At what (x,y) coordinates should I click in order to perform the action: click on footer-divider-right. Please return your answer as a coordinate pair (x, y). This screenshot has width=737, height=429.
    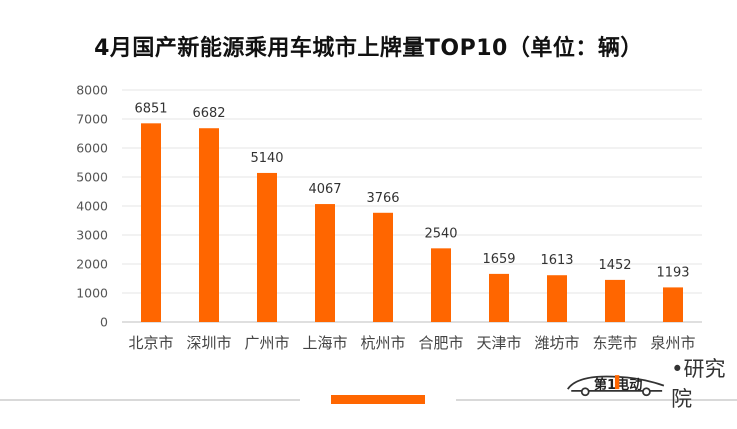
    Looking at the image, I should click on (596, 400).